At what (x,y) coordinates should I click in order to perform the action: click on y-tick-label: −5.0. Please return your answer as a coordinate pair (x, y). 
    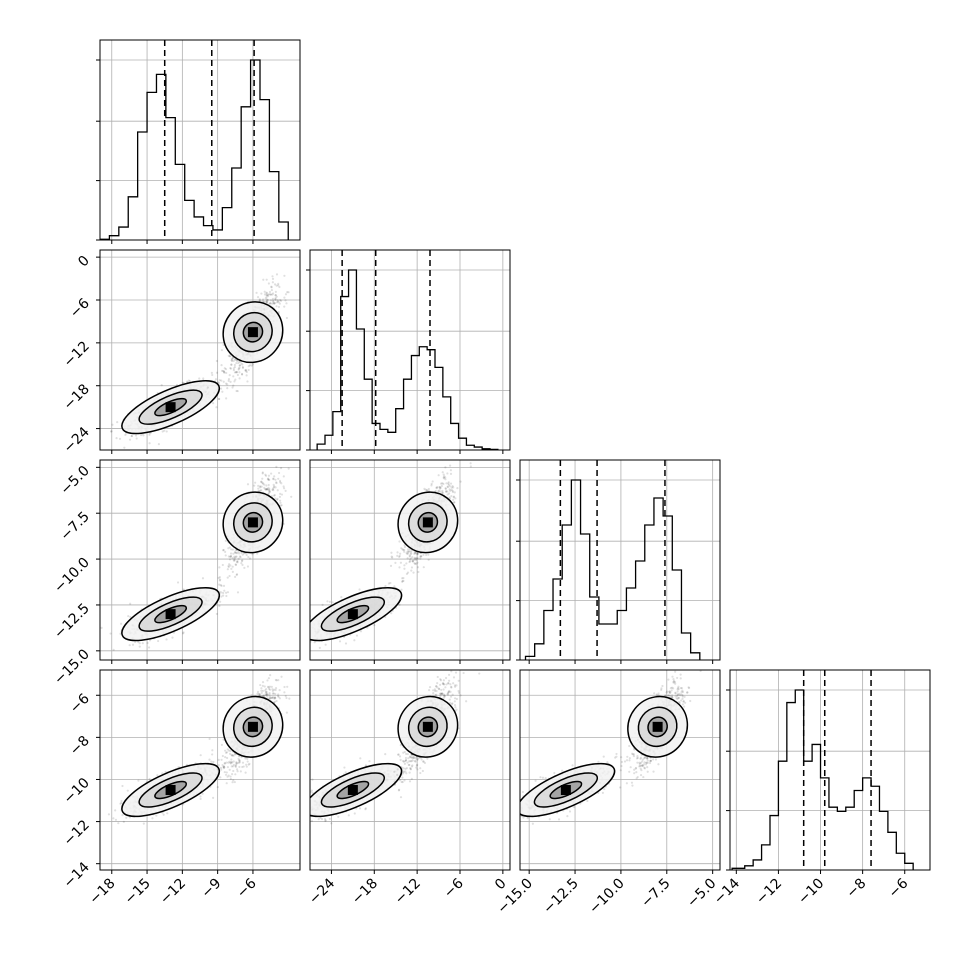
    Looking at the image, I should click on (74, 480).